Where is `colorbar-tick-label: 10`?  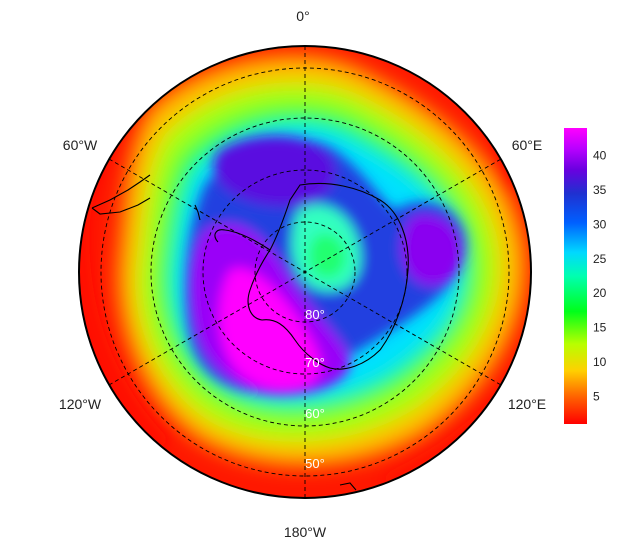 colorbar-tick-label: 10 is located at coordinates (600, 362).